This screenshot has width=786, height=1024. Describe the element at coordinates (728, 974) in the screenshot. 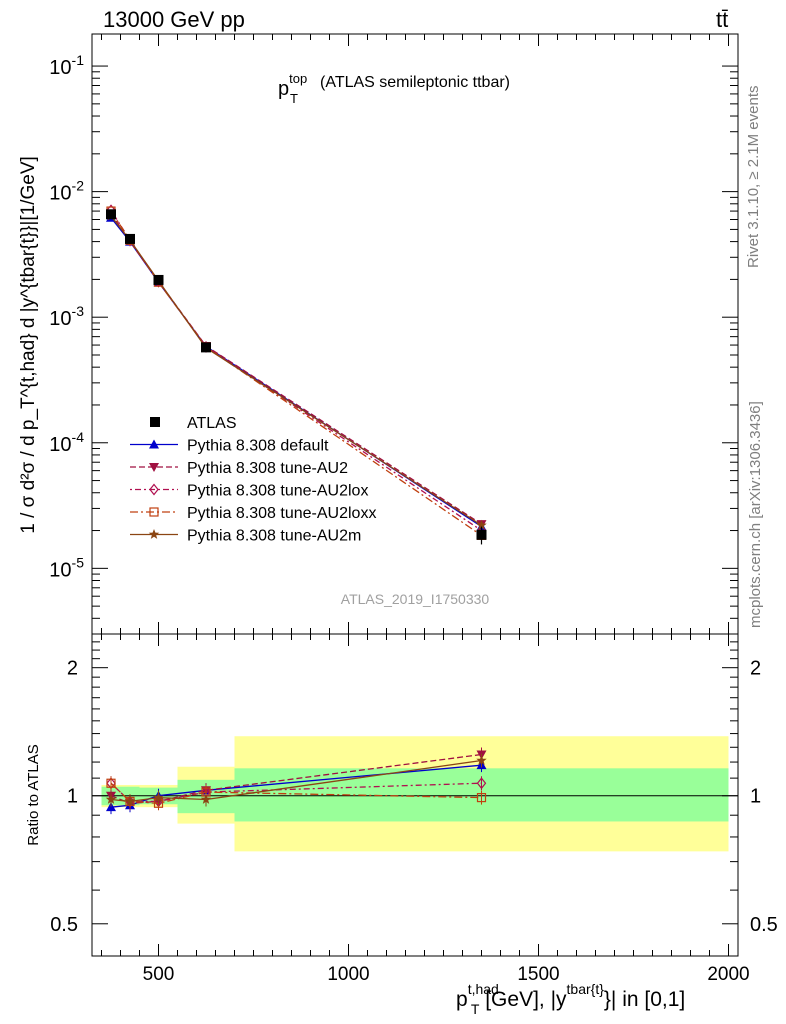

I see `x-tick-label: 2000` at that location.